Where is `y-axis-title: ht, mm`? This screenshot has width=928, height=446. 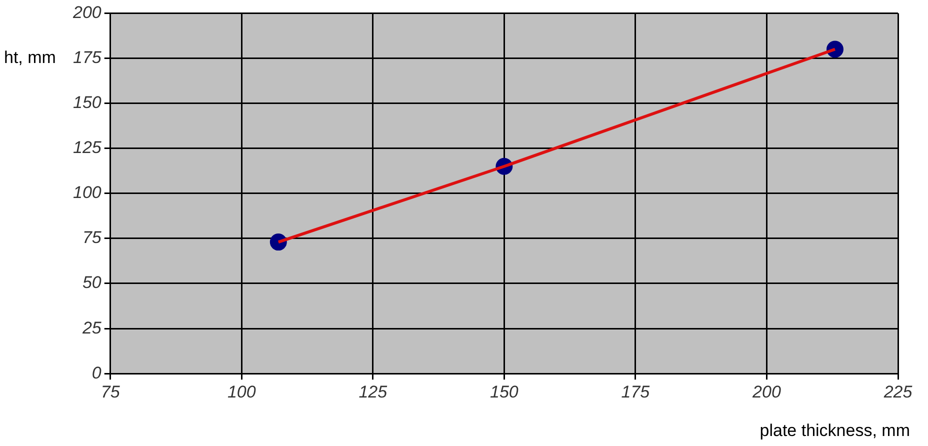 y-axis-title: ht, mm is located at coordinates (30, 57).